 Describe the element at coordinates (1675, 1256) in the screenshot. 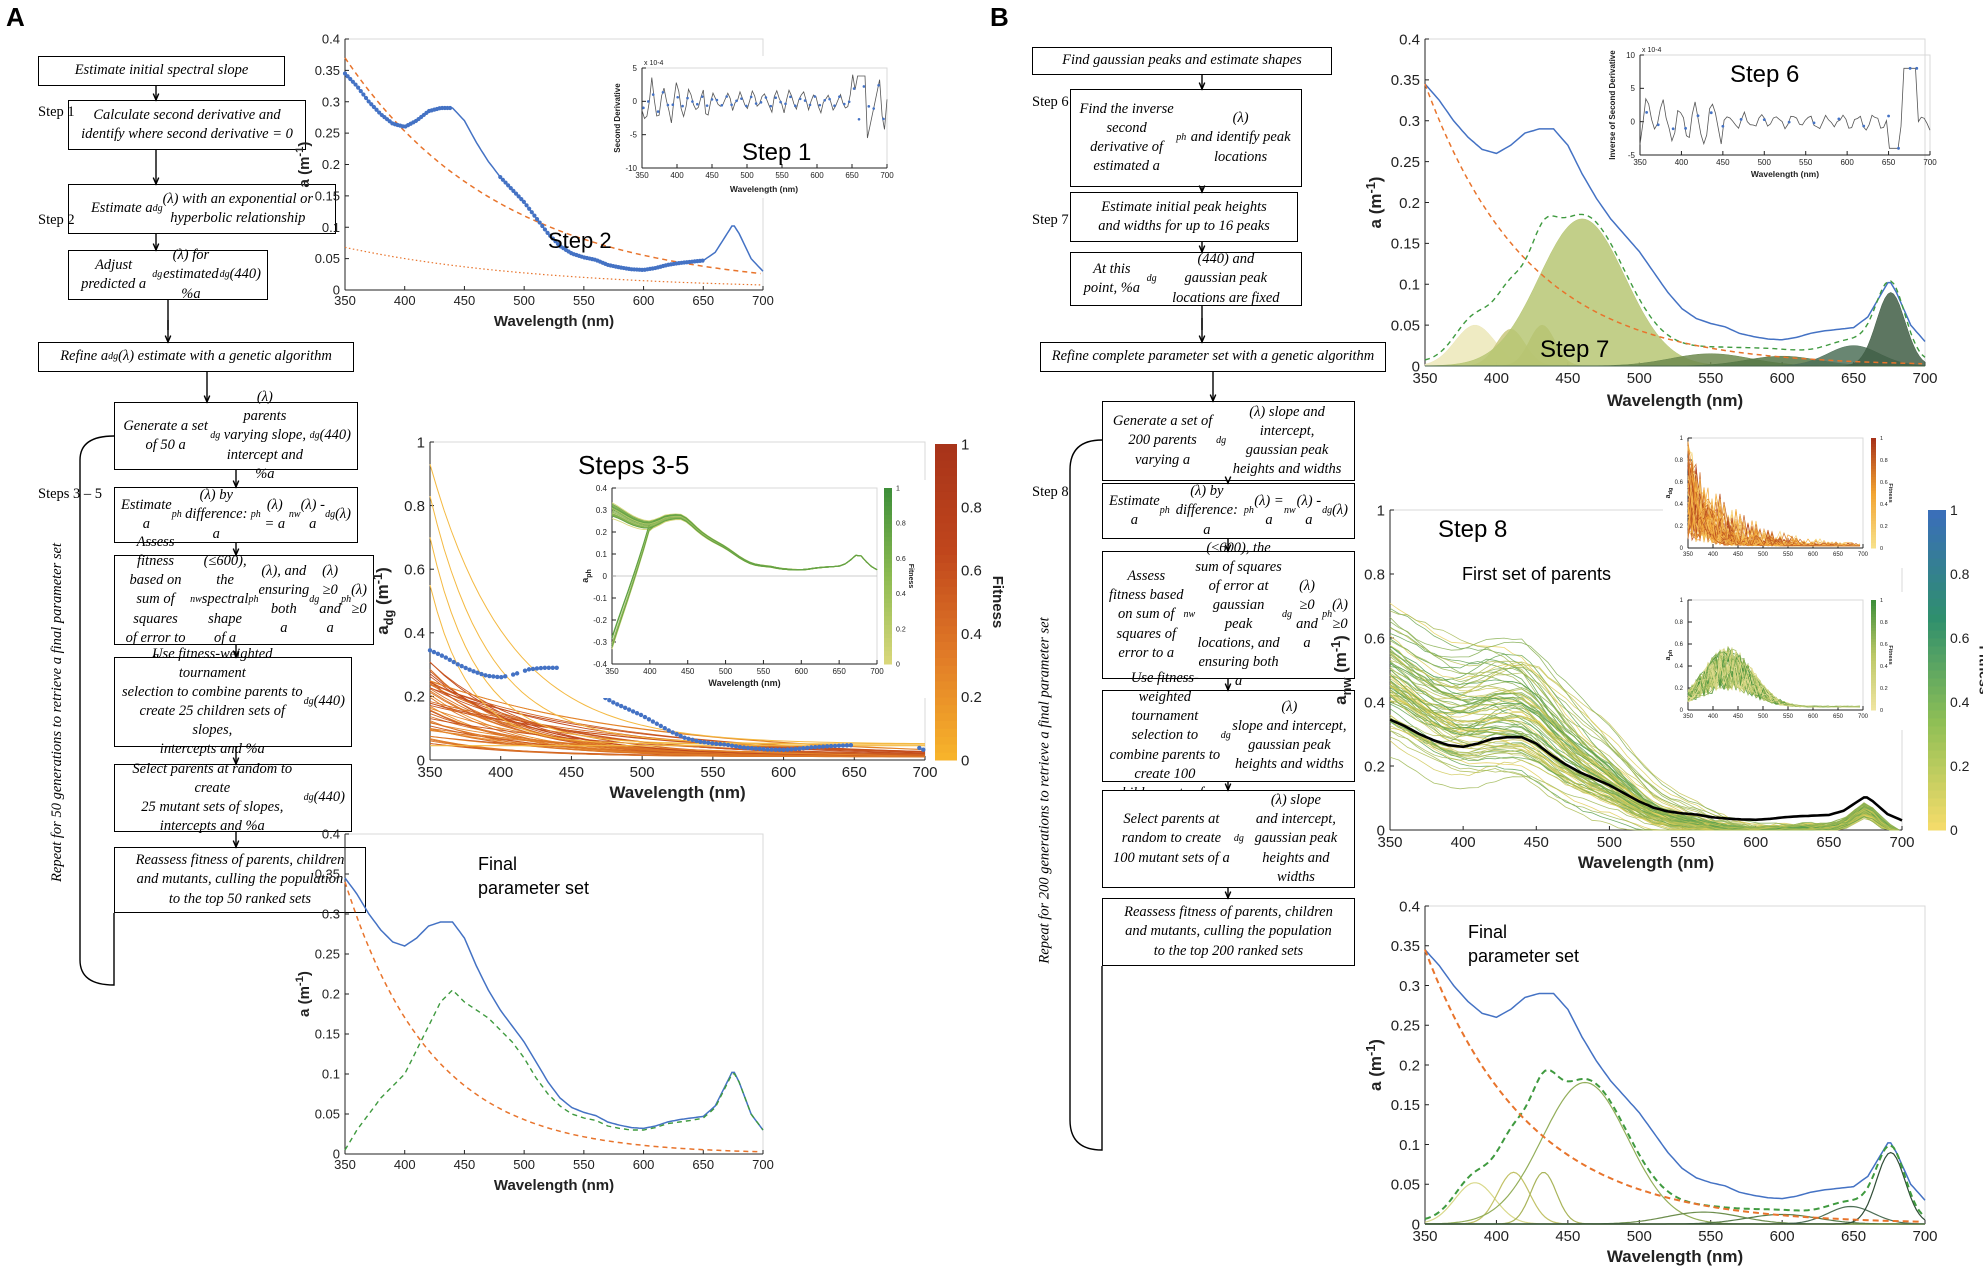

I see `chart-b3-x-label: Wavelength (nm)` at that location.